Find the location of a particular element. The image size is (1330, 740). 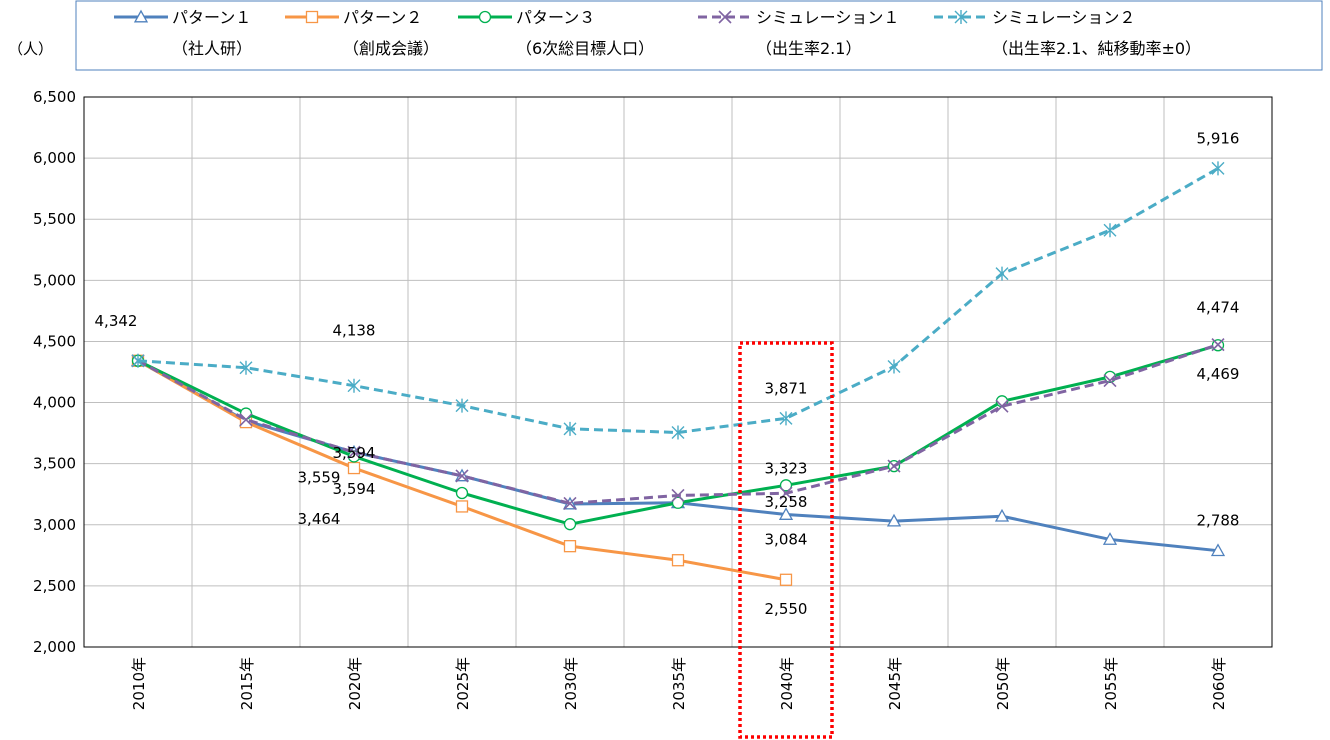

data-label: 3,323 is located at coordinates (786, 468).